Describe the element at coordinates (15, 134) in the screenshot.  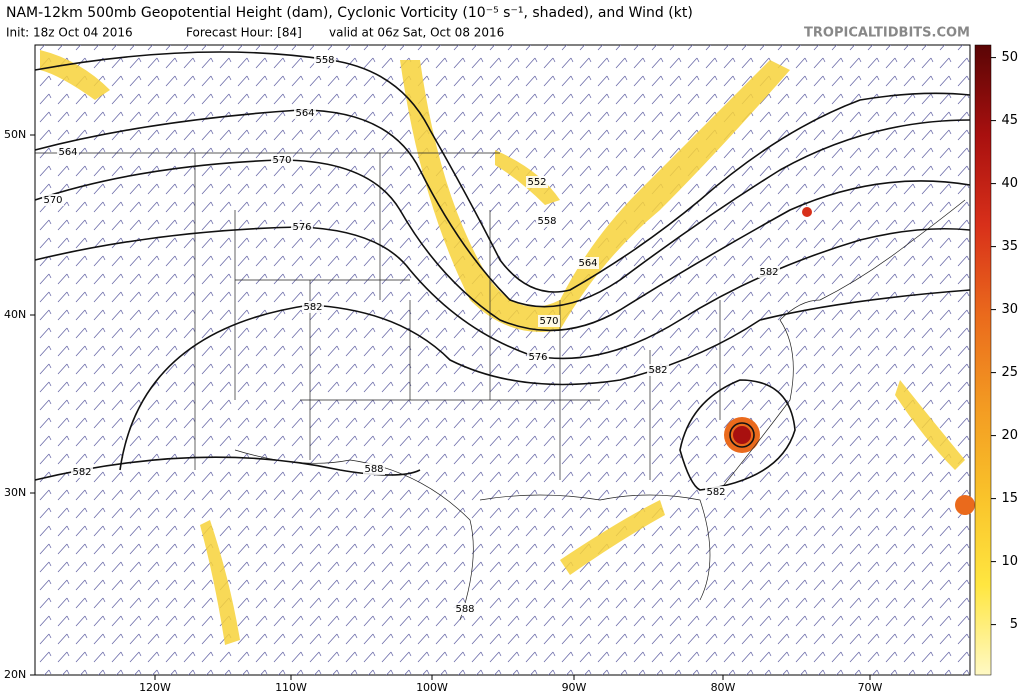
I see `lat-label: 50N` at that location.